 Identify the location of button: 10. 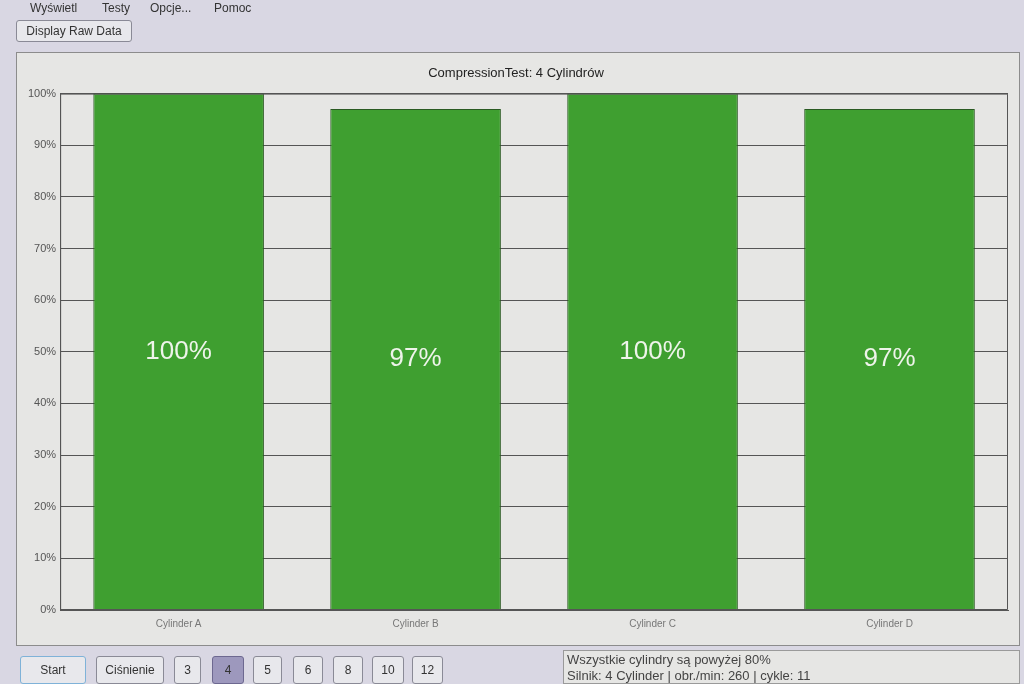
(388, 670).